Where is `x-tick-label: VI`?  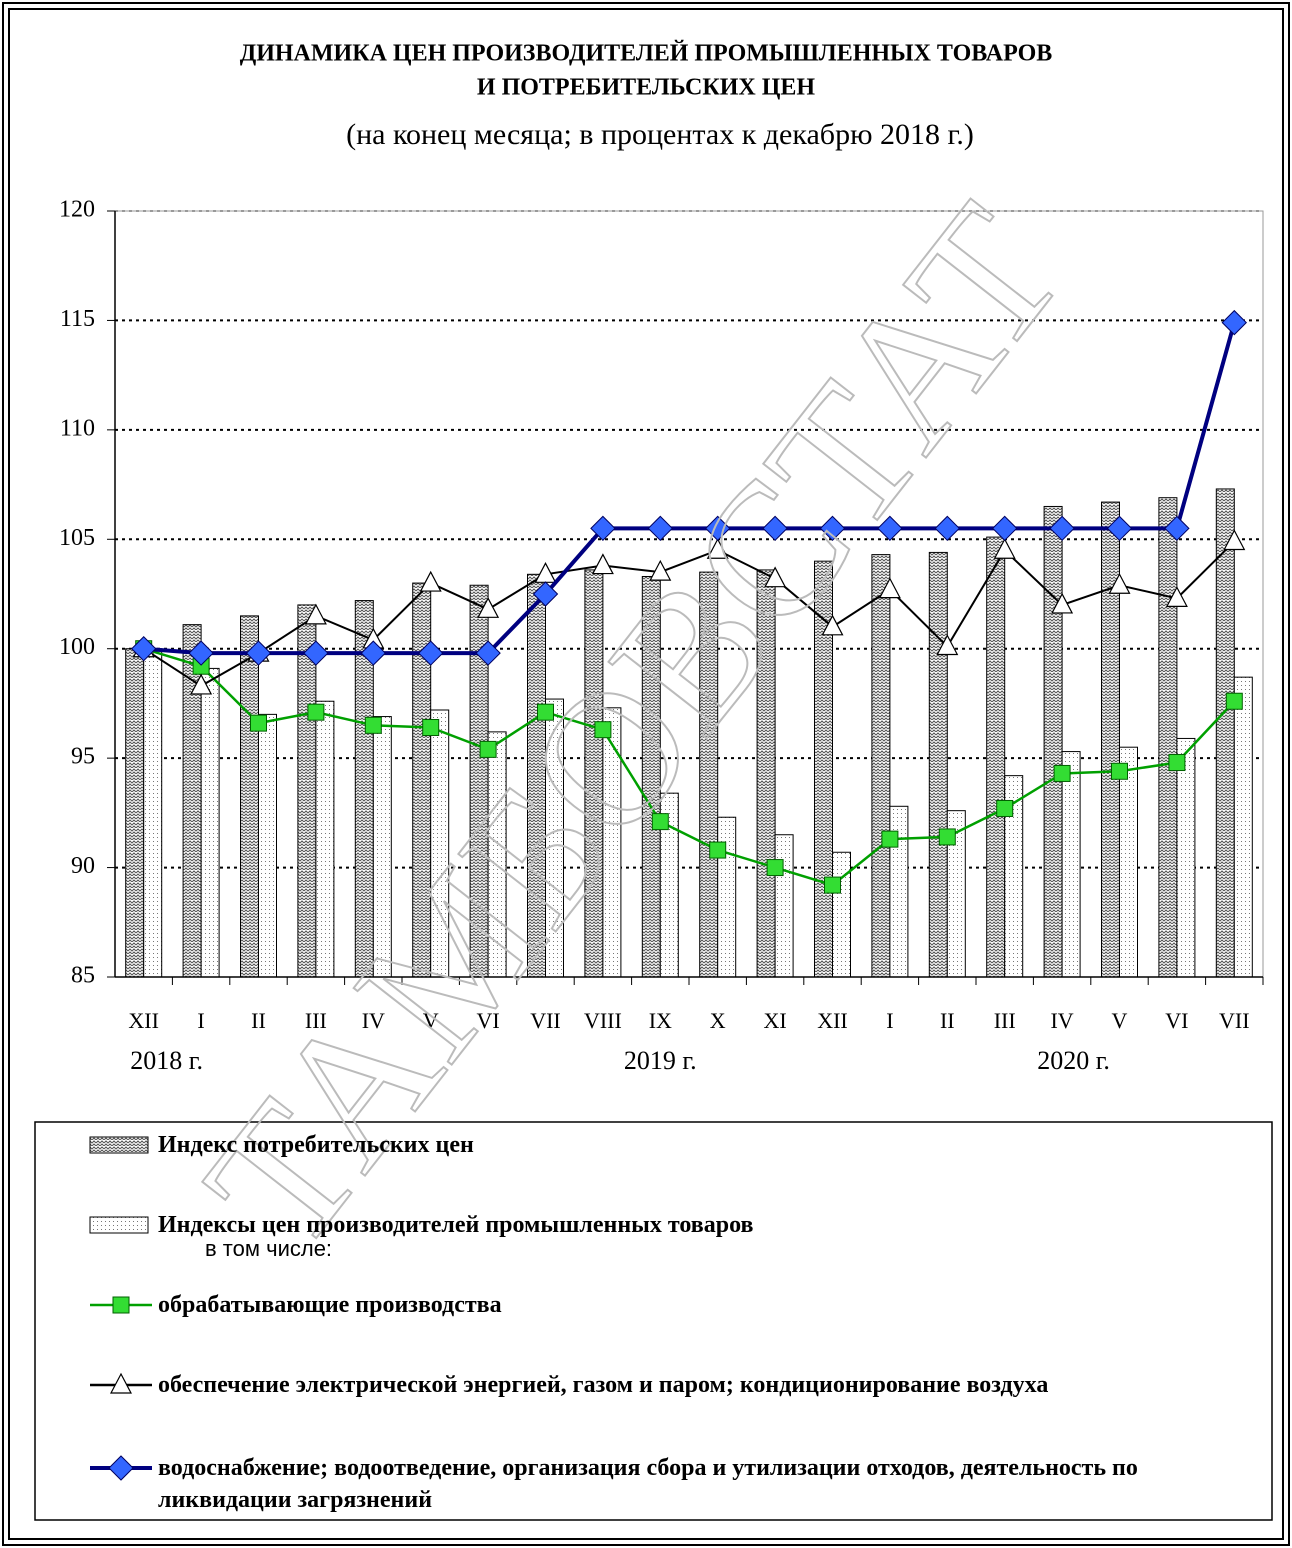 x-tick-label: VI is located at coordinates (487, 1020).